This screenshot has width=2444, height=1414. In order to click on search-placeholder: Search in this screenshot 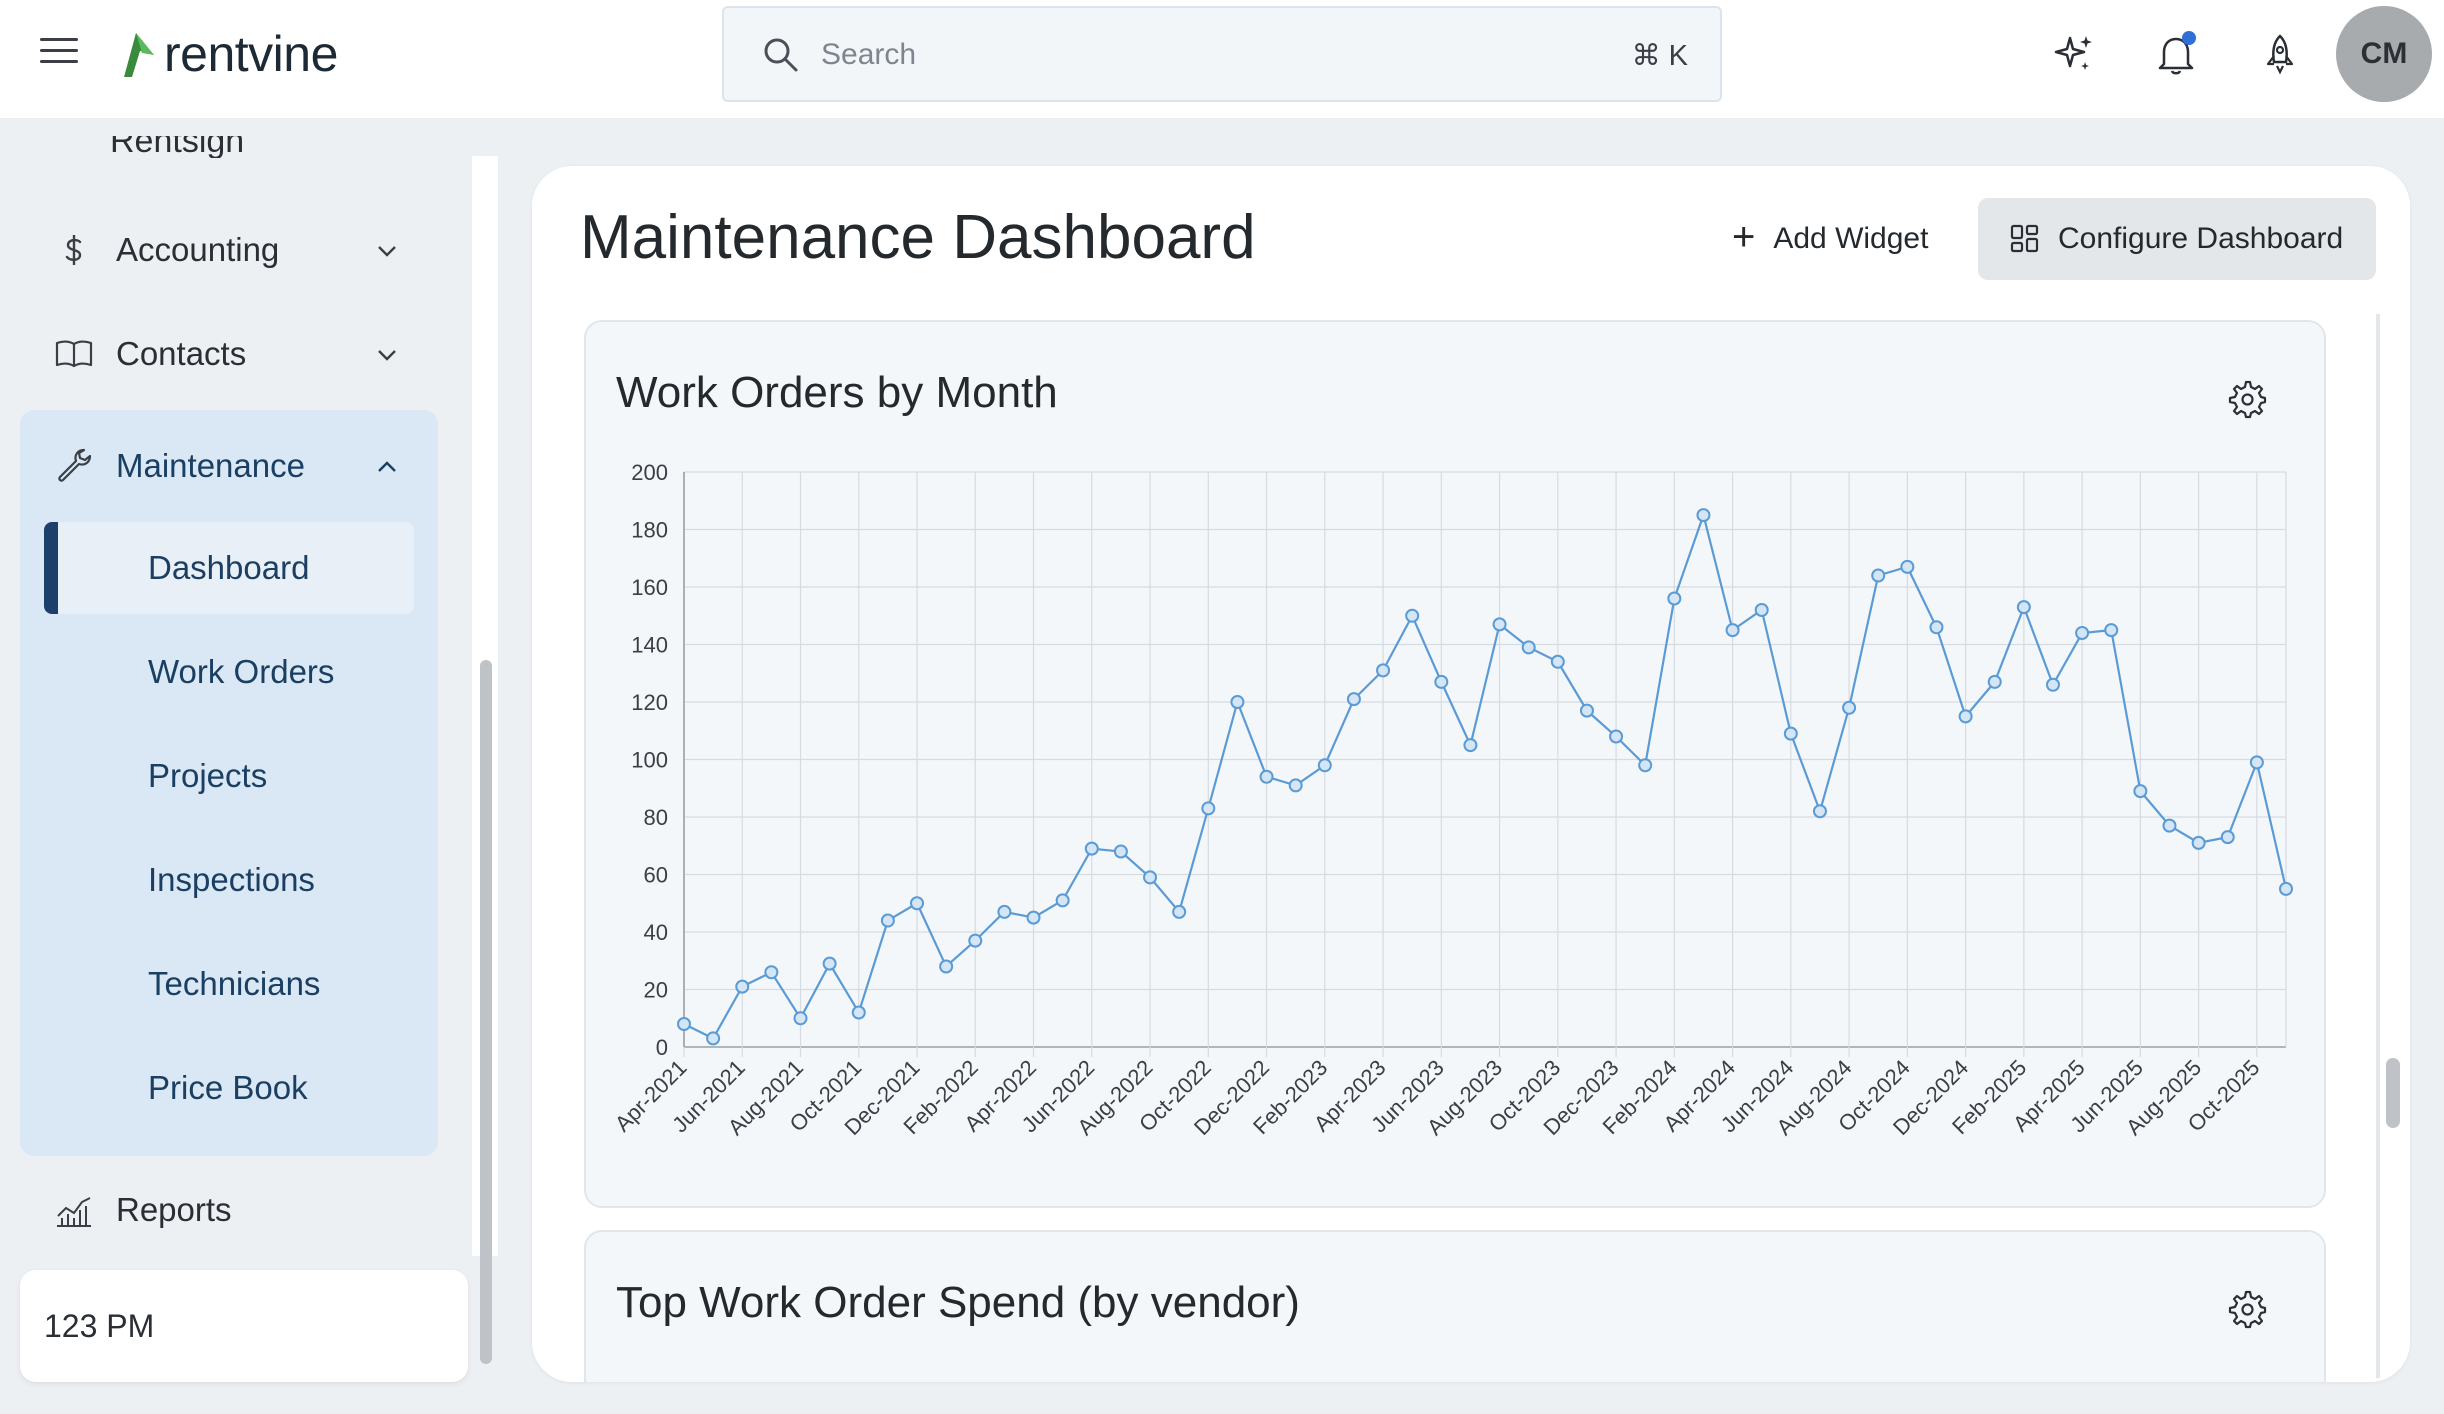, I will do `click(869, 54)`.